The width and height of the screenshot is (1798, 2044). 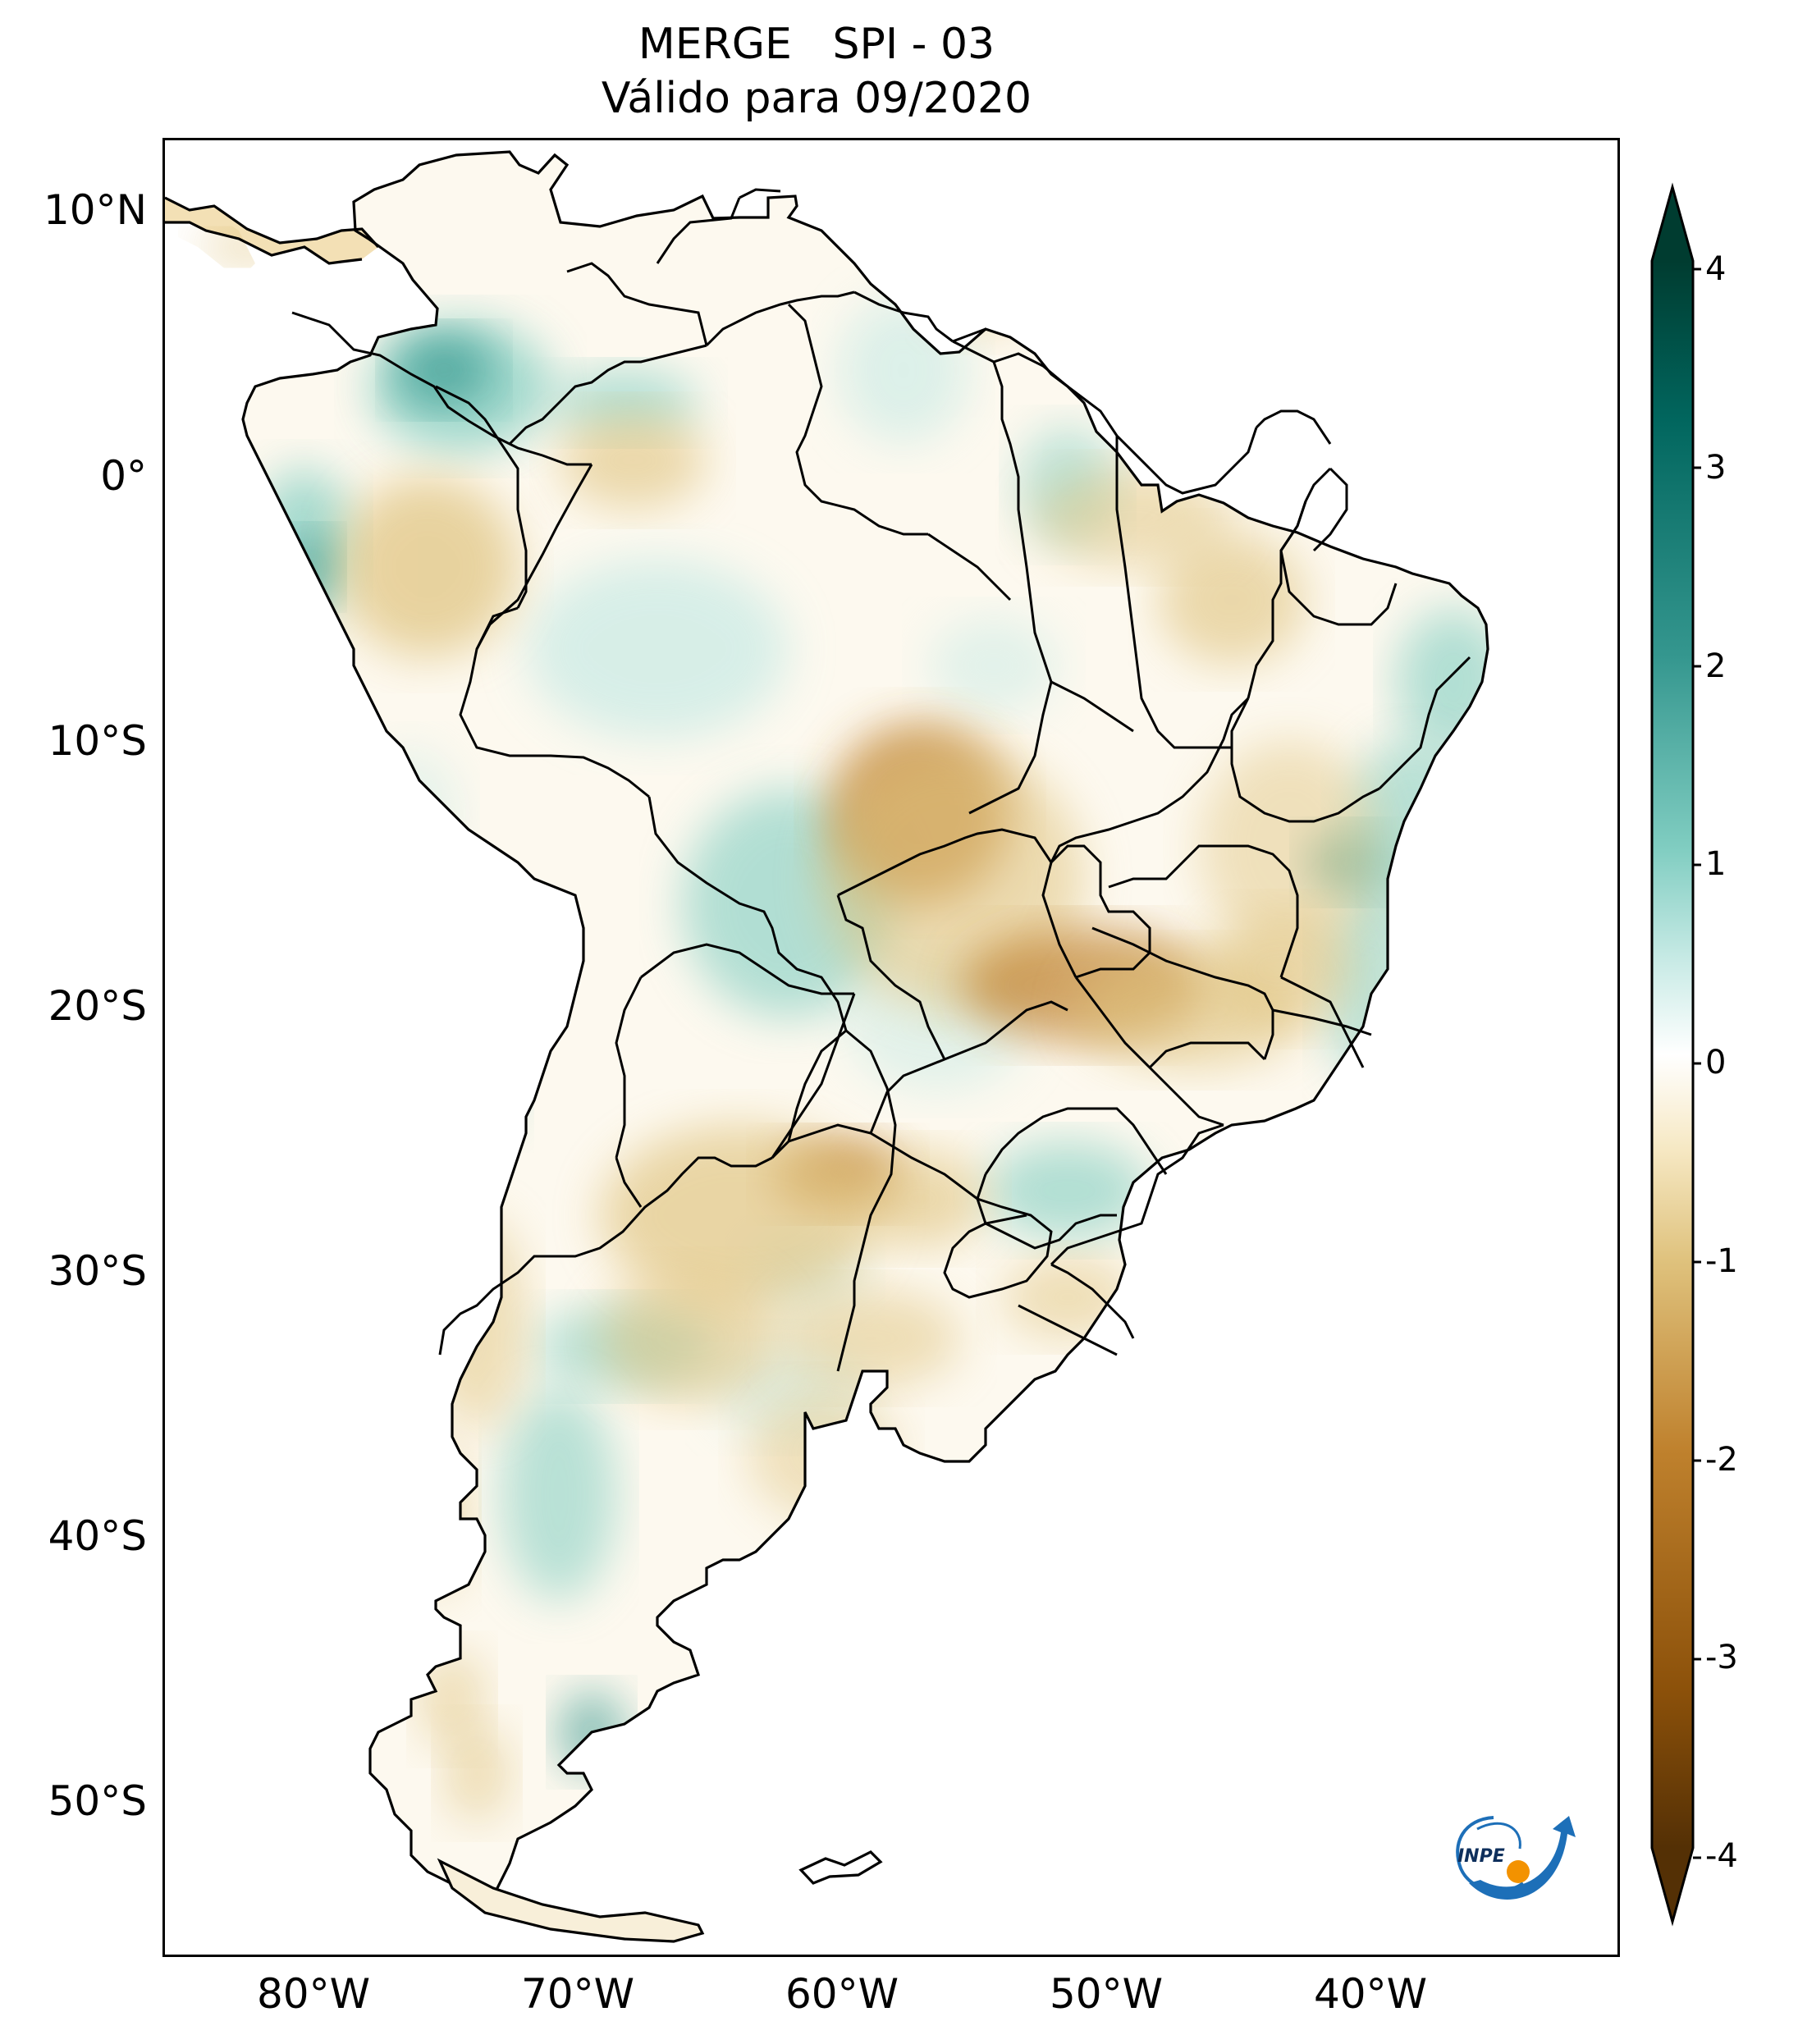 I want to click on lat-tick-label: 50°S, so click(x=97, y=1801).